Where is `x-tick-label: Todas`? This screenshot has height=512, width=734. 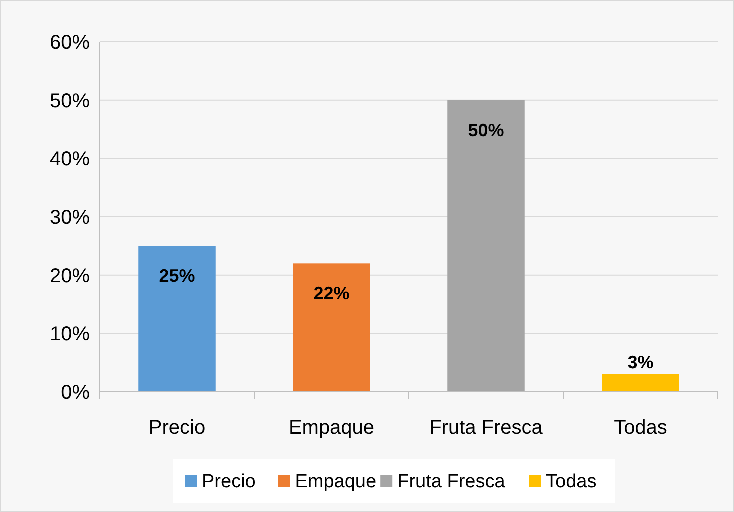
x-tick-label: Todas is located at coordinates (641, 428).